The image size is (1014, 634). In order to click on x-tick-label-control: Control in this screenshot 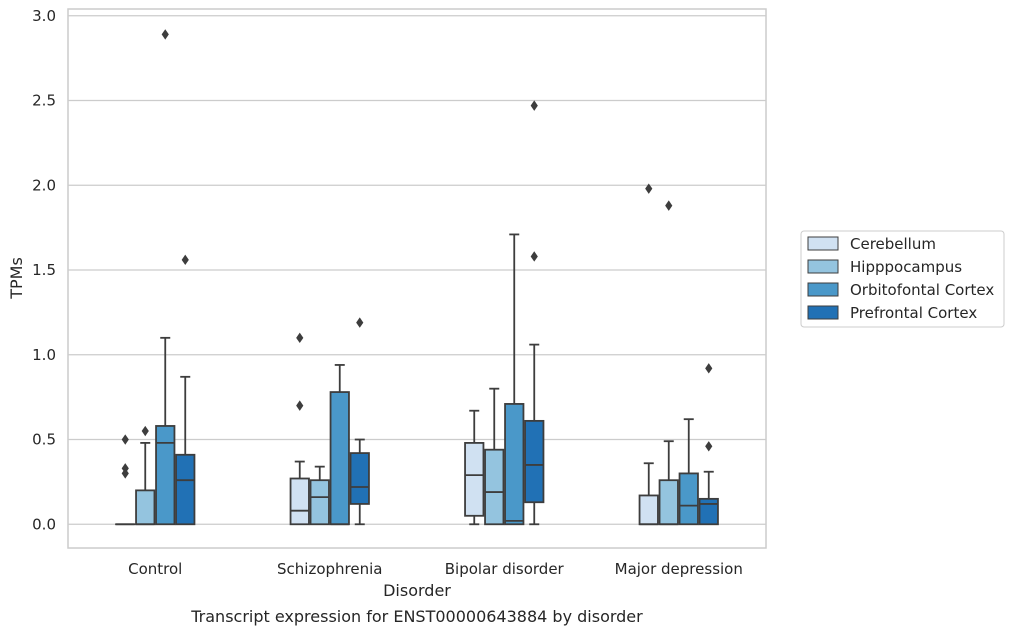, I will do `click(155, 569)`.